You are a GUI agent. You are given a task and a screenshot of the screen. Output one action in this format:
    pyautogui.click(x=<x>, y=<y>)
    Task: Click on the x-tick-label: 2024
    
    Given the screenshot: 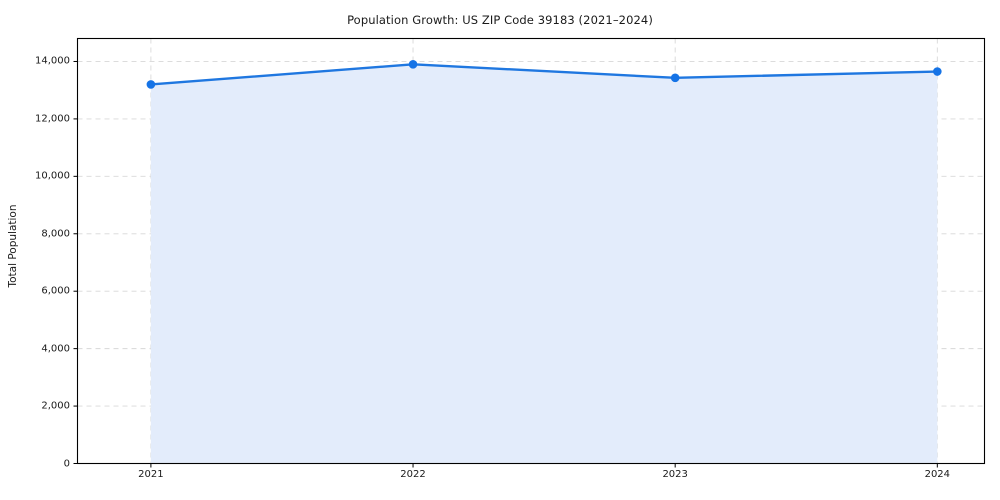 What is the action you would take?
    pyautogui.click(x=937, y=474)
    